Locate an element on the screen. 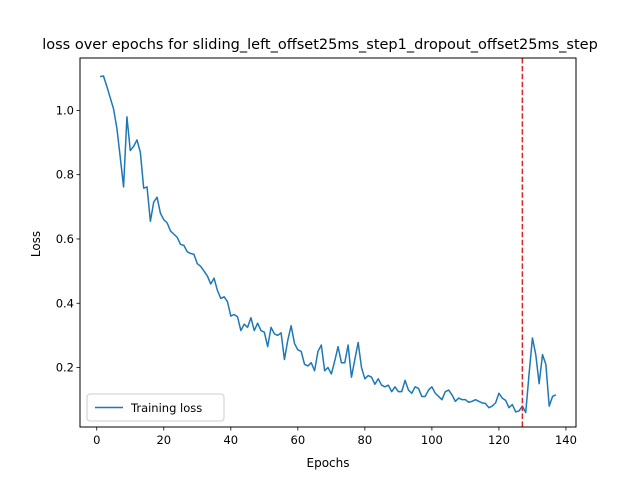 The image size is (640, 480). x-tick-label: 40 is located at coordinates (230, 440).